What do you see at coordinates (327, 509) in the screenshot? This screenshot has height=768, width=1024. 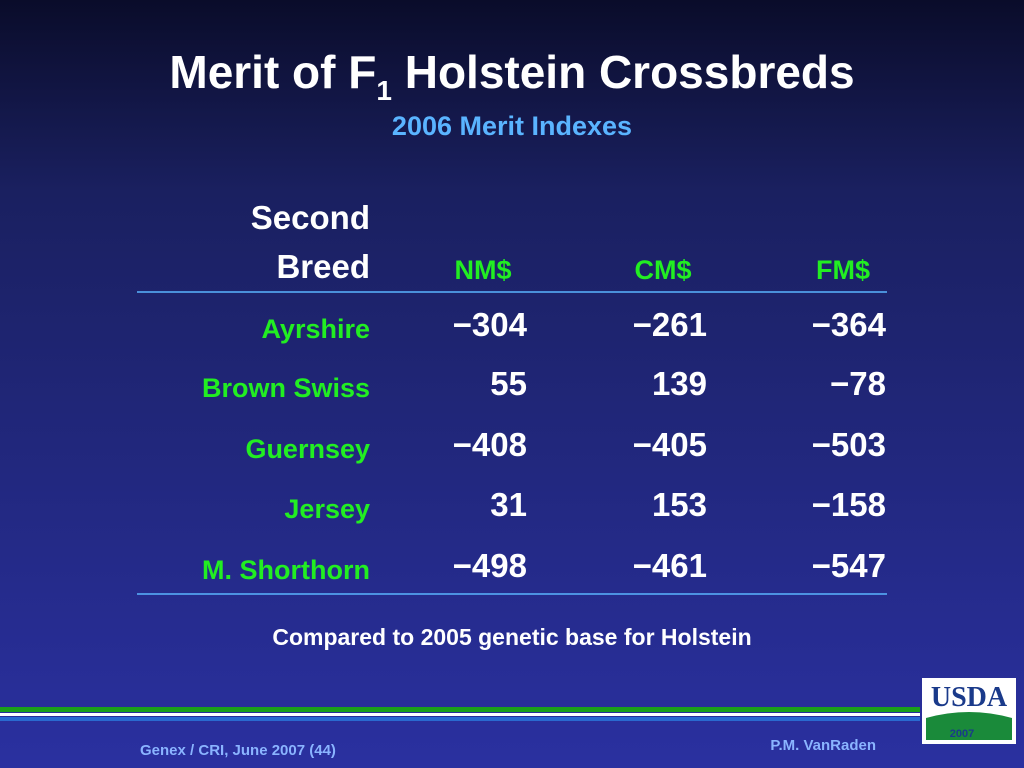 I see `row-label: Jersey` at bounding box center [327, 509].